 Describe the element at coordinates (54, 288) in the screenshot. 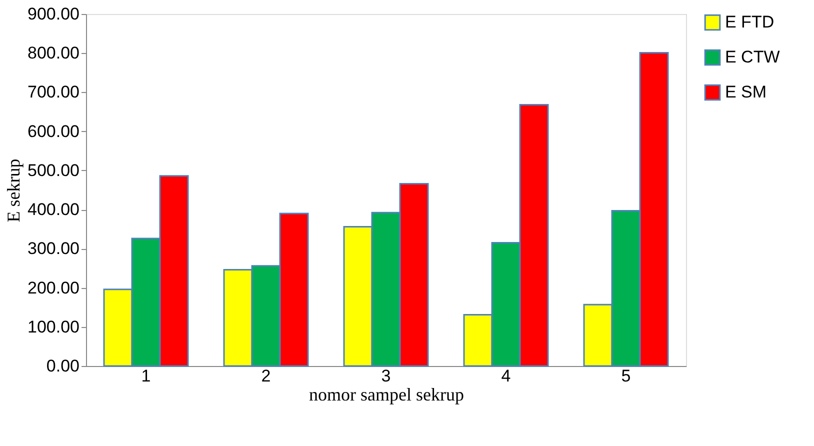

I see `y-tick-label: 200.00` at that location.